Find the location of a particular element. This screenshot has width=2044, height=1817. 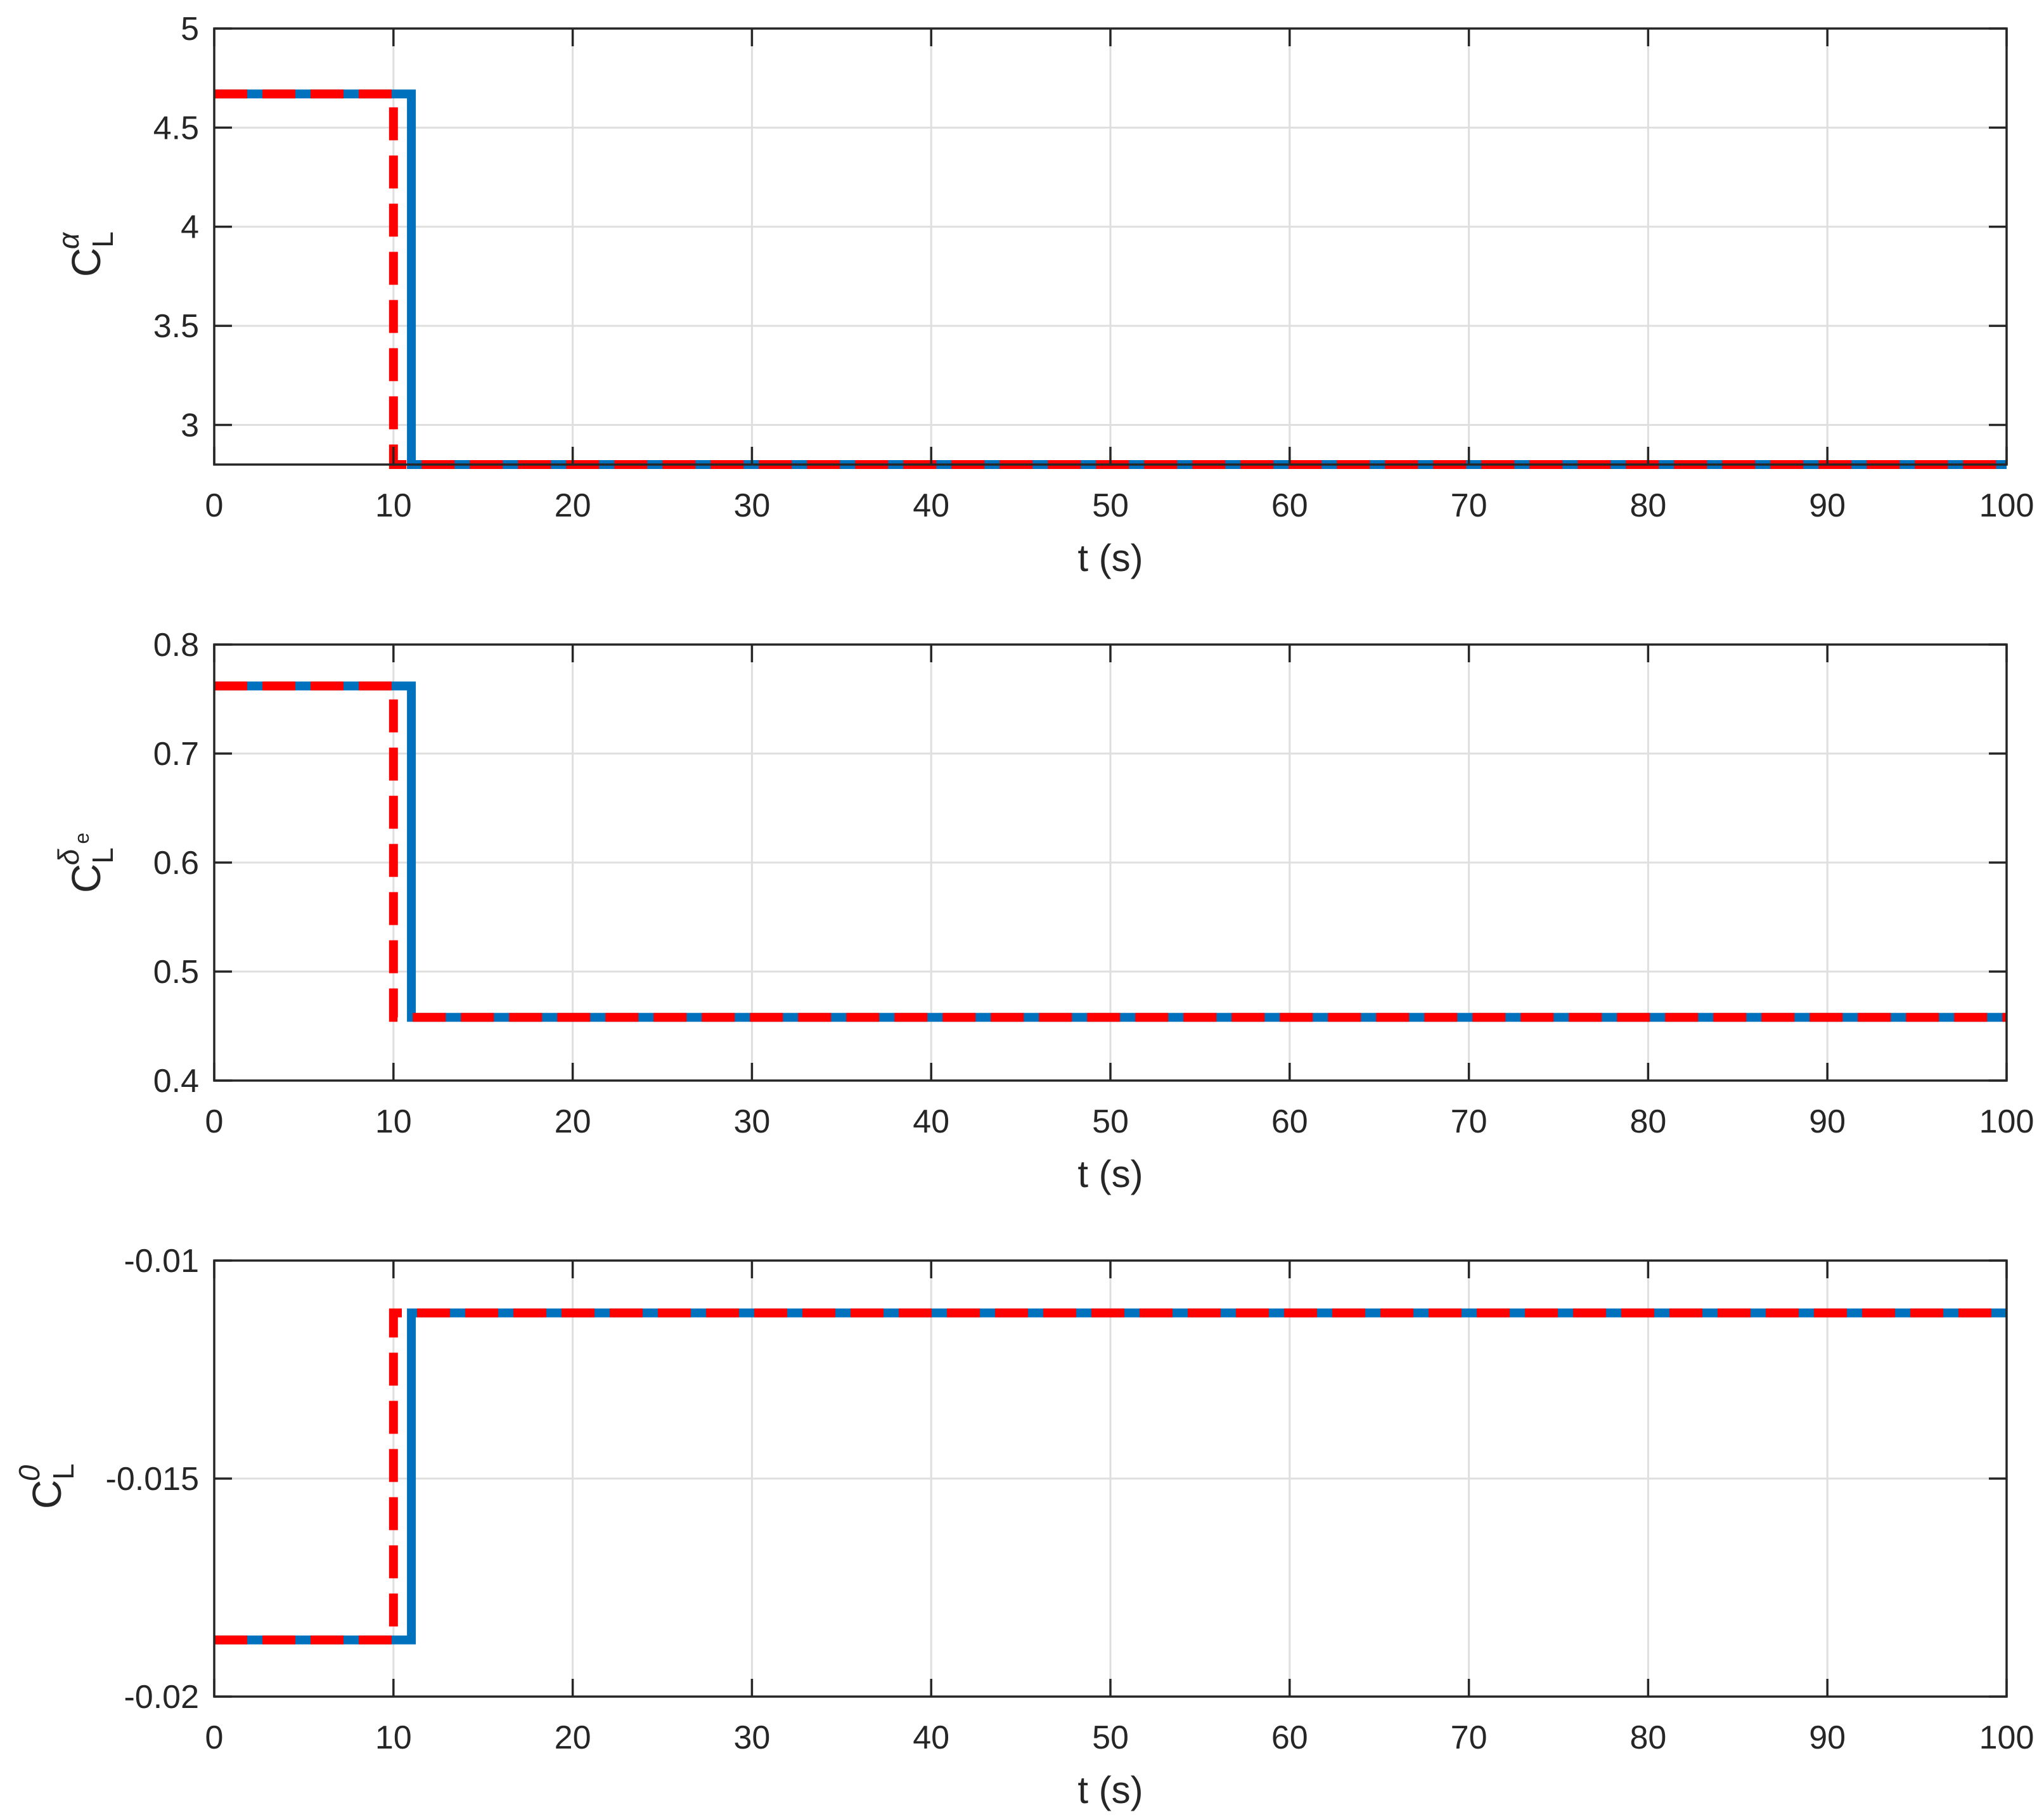

y-axis-label: CLα is located at coordinates (85, 254).